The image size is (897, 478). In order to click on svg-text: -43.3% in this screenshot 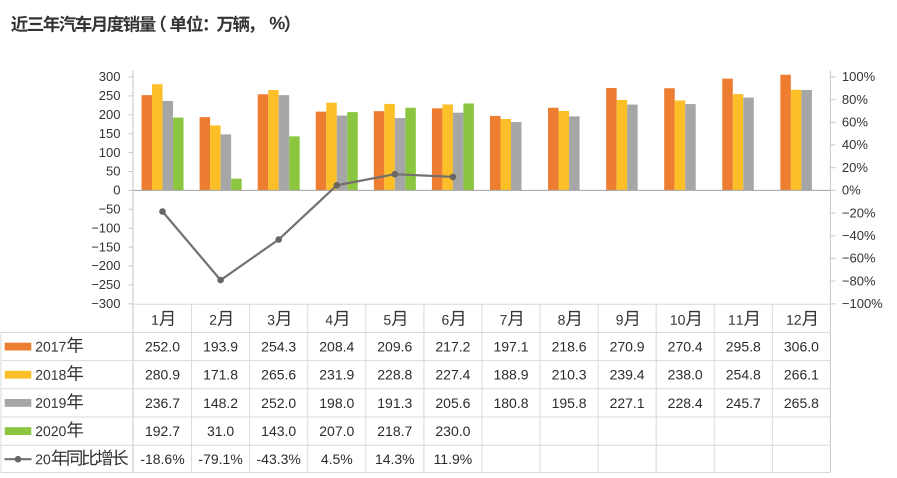, I will do `click(279, 459)`.